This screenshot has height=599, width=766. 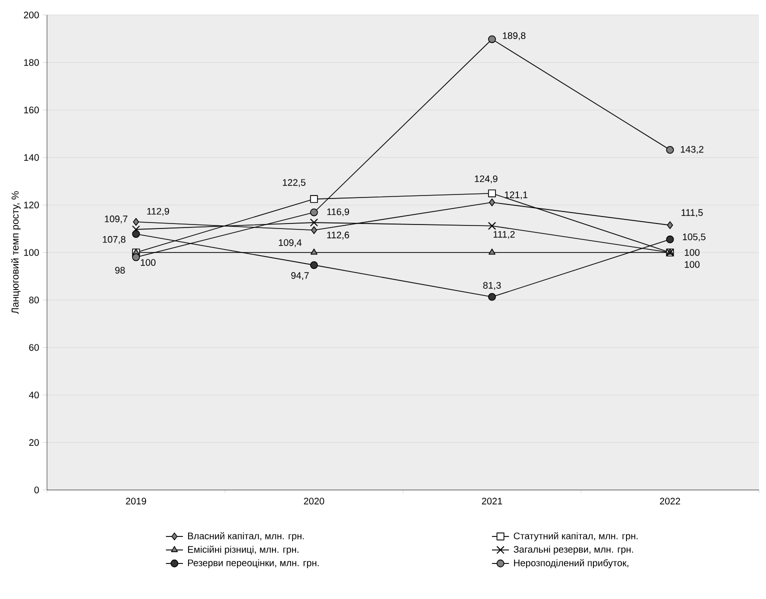 What do you see at coordinates (576, 537) in the screenshot?
I see `legend-label: Статутний капітал, млн. грн.` at bounding box center [576, 537].